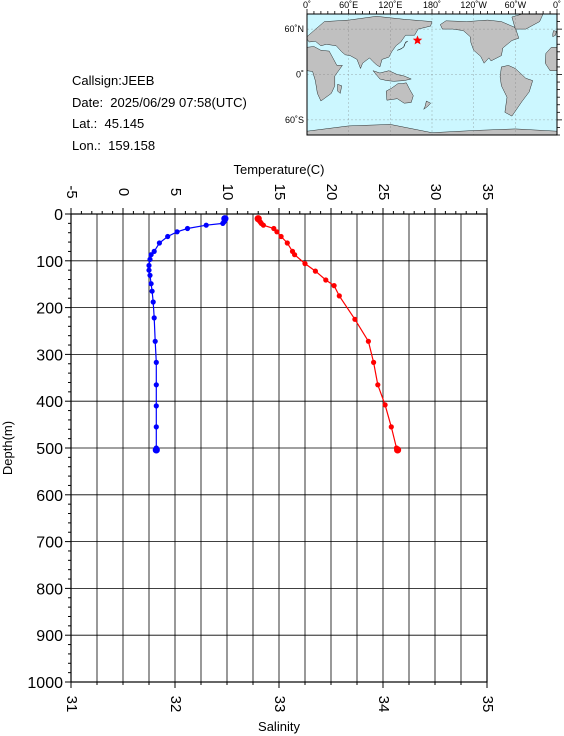  I want to click on top-axis-tick-label: 25, so click(383, 192).